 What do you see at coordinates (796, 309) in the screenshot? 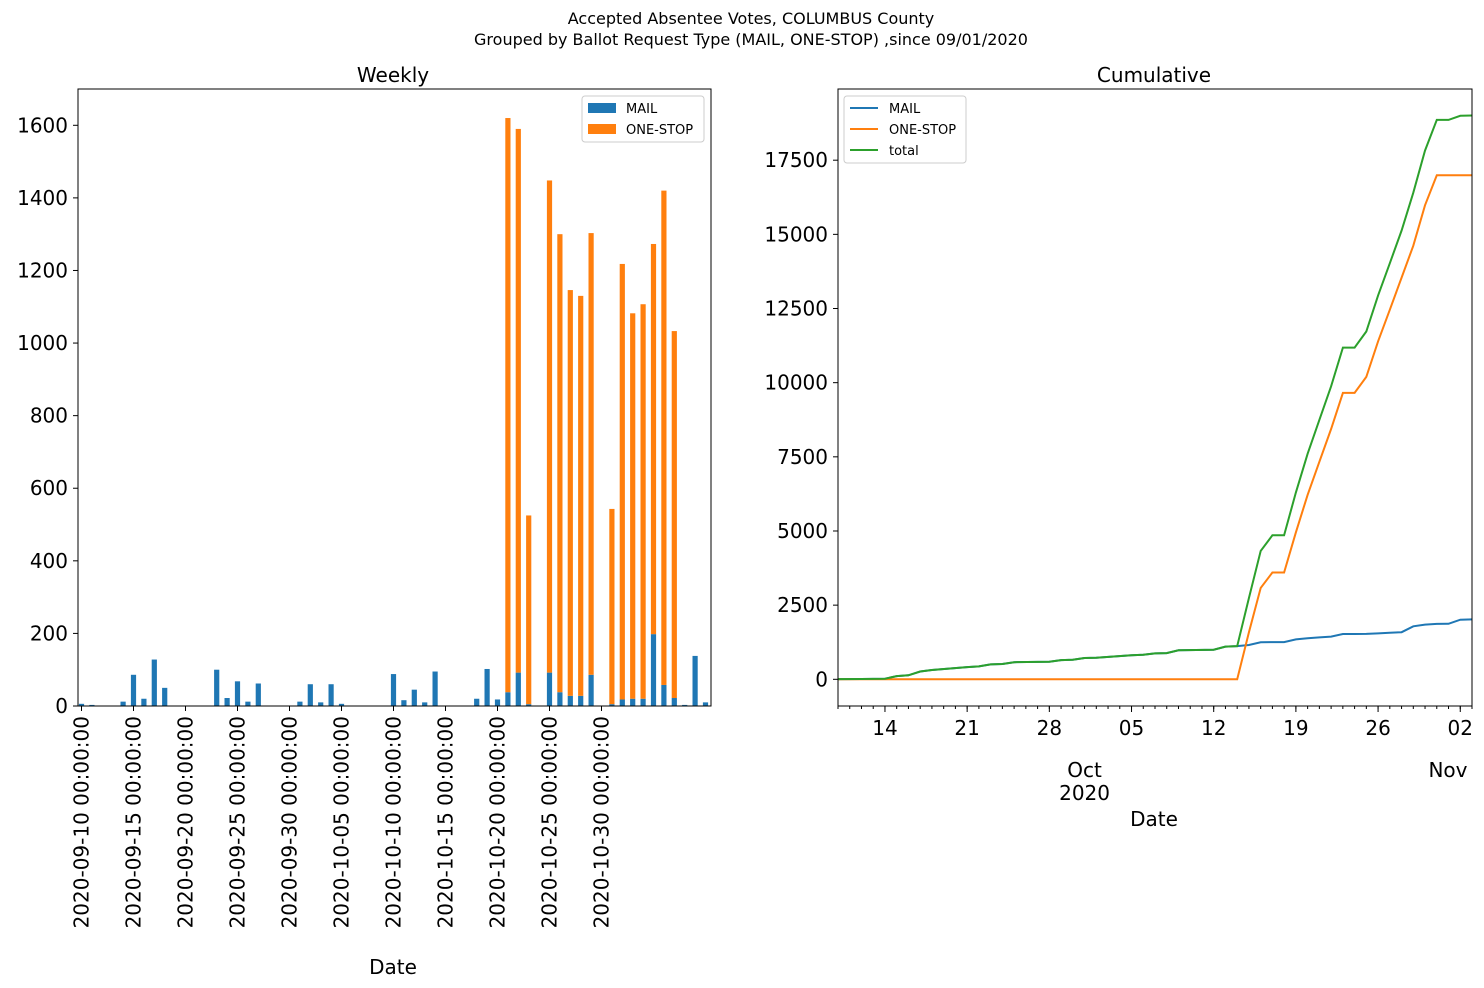
I see `y-tick-label: 12500` at bounding box center [796, 309].